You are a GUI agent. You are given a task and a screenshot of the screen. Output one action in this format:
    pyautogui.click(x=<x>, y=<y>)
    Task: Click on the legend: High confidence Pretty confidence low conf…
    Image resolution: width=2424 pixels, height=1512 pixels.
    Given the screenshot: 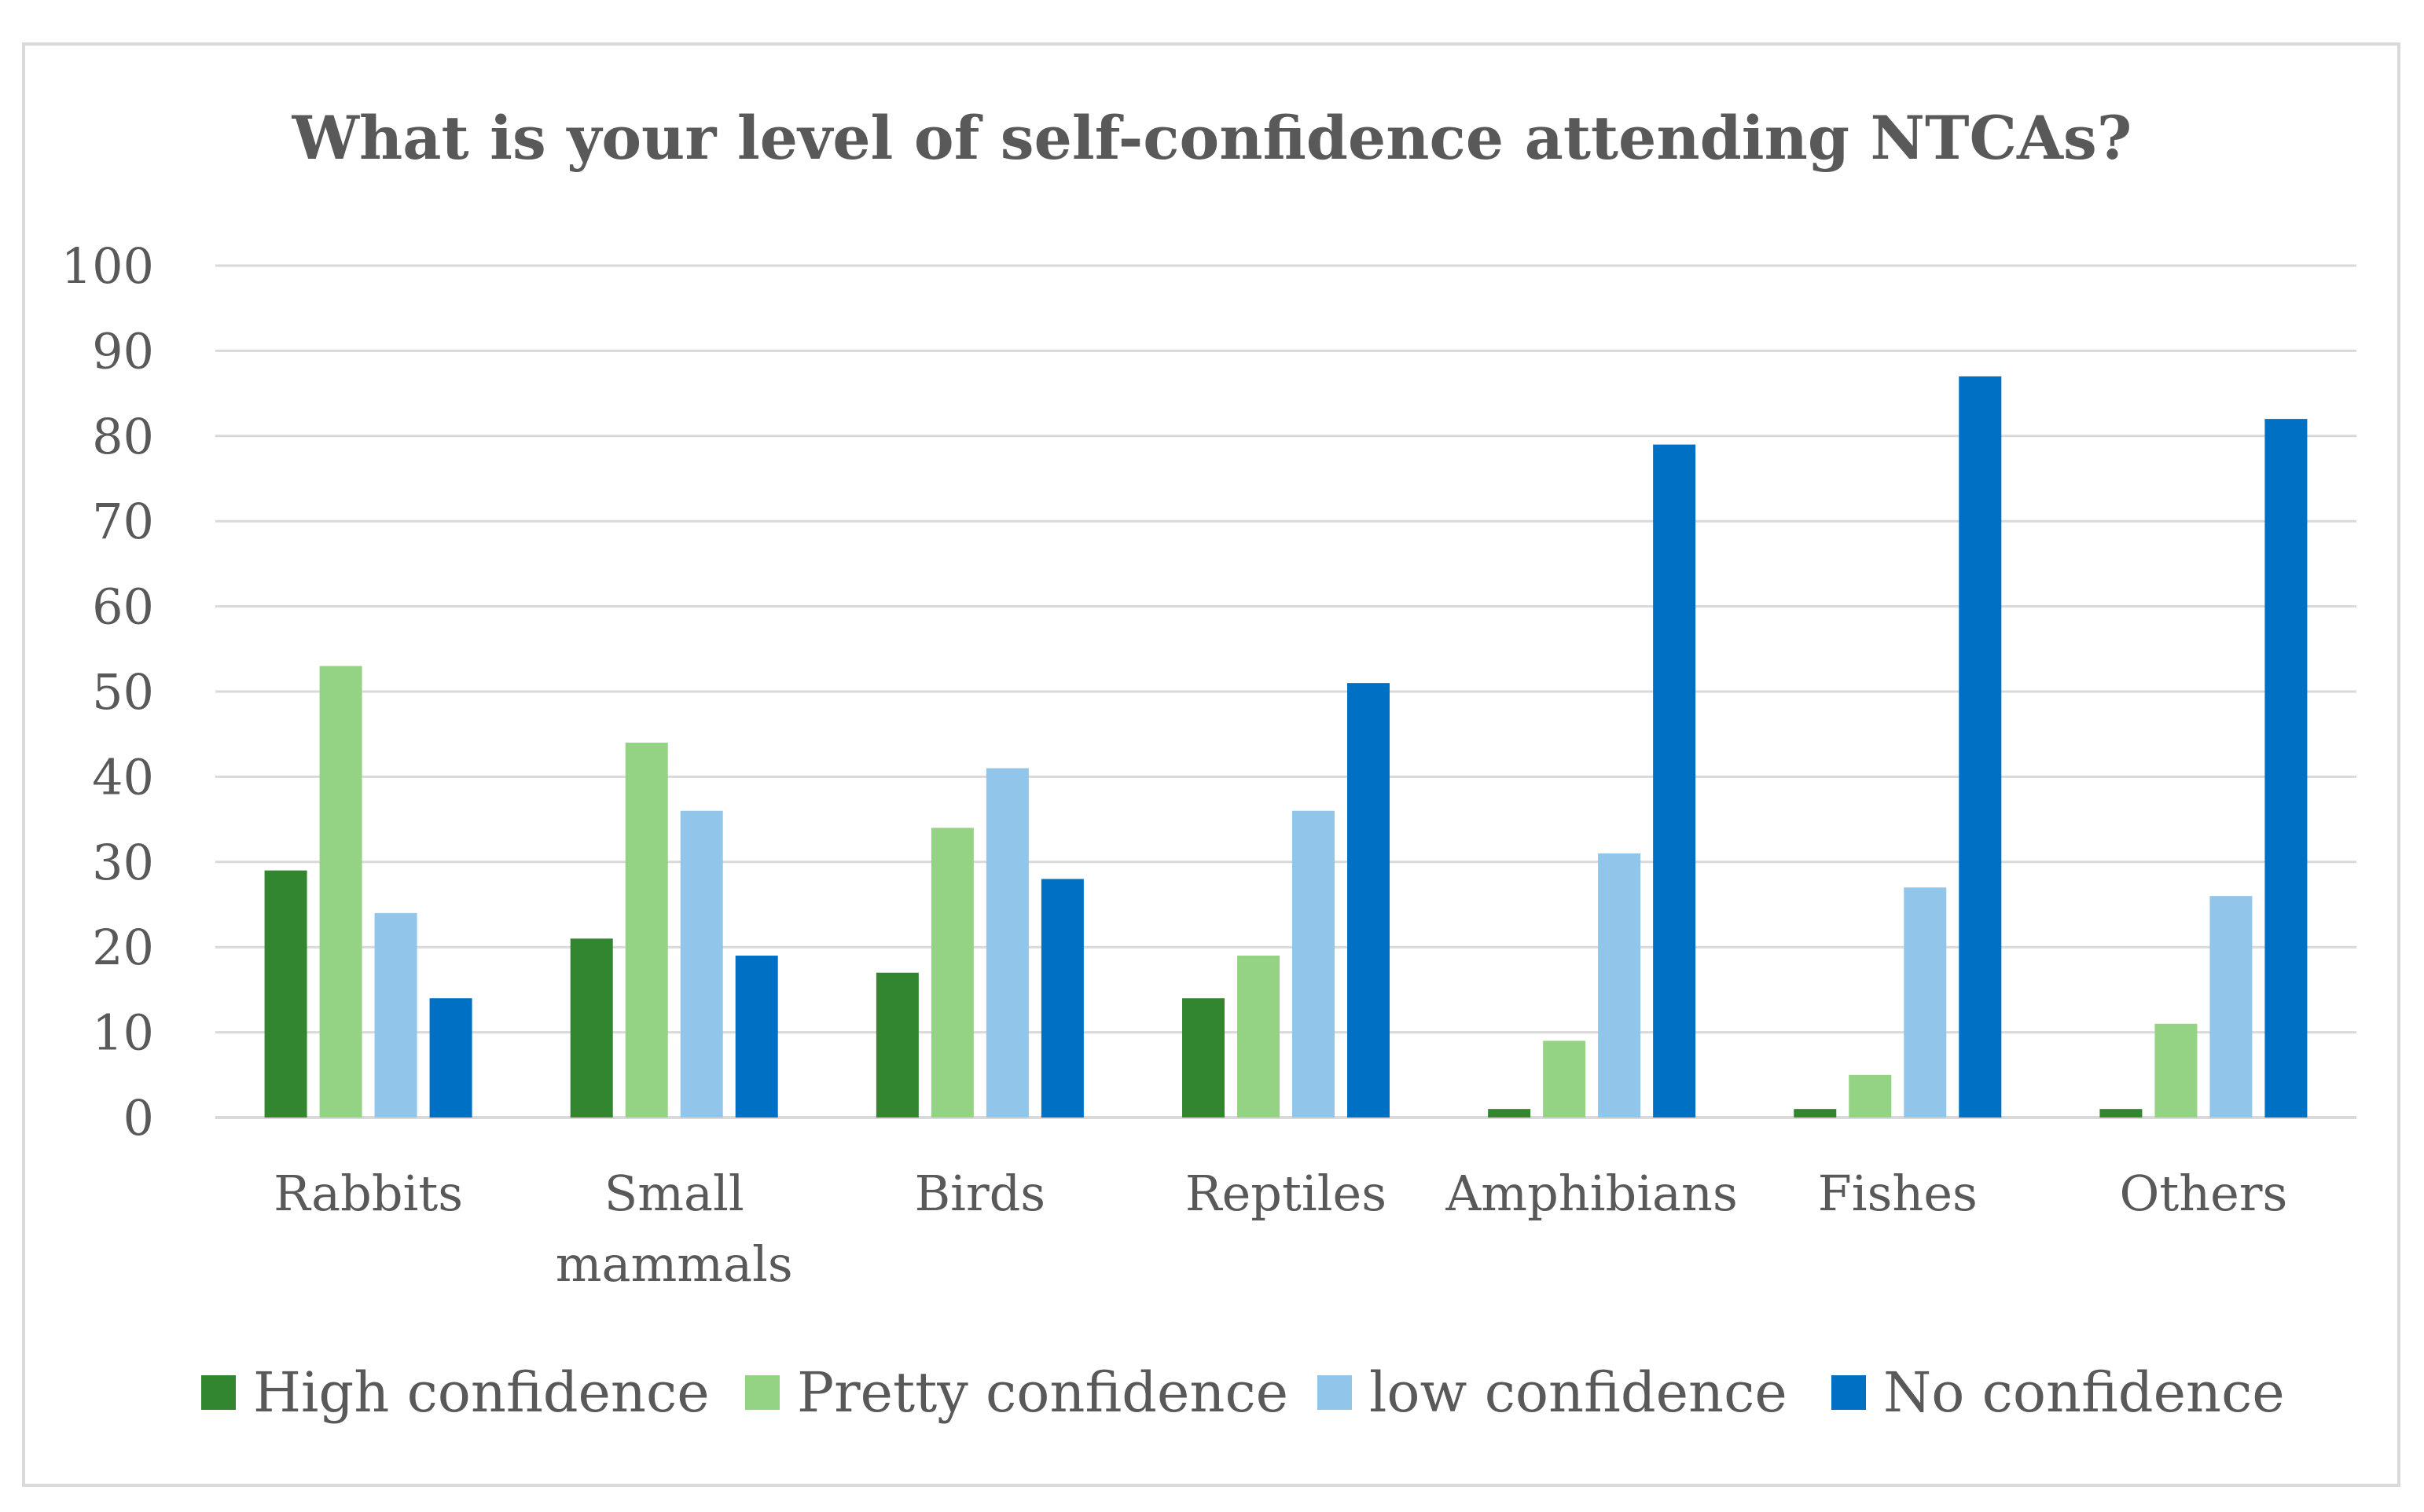 What is the action you would take?
    pyautogui.click(x=1243, y=1392)
    